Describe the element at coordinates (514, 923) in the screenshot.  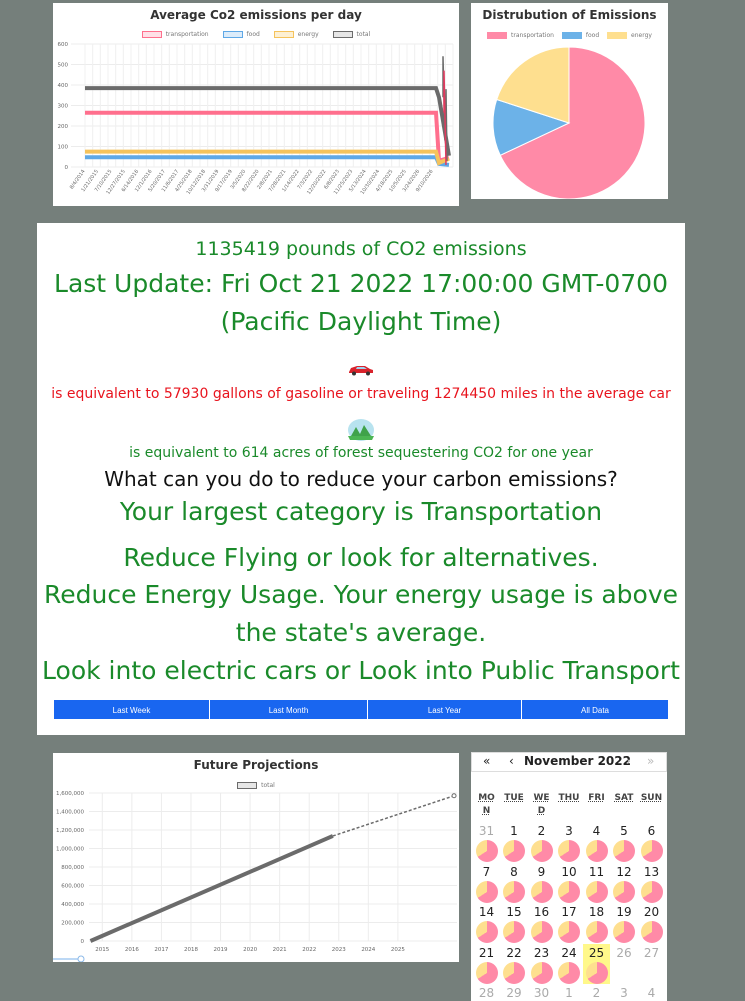
I see `calendar-day: 15` at that location.